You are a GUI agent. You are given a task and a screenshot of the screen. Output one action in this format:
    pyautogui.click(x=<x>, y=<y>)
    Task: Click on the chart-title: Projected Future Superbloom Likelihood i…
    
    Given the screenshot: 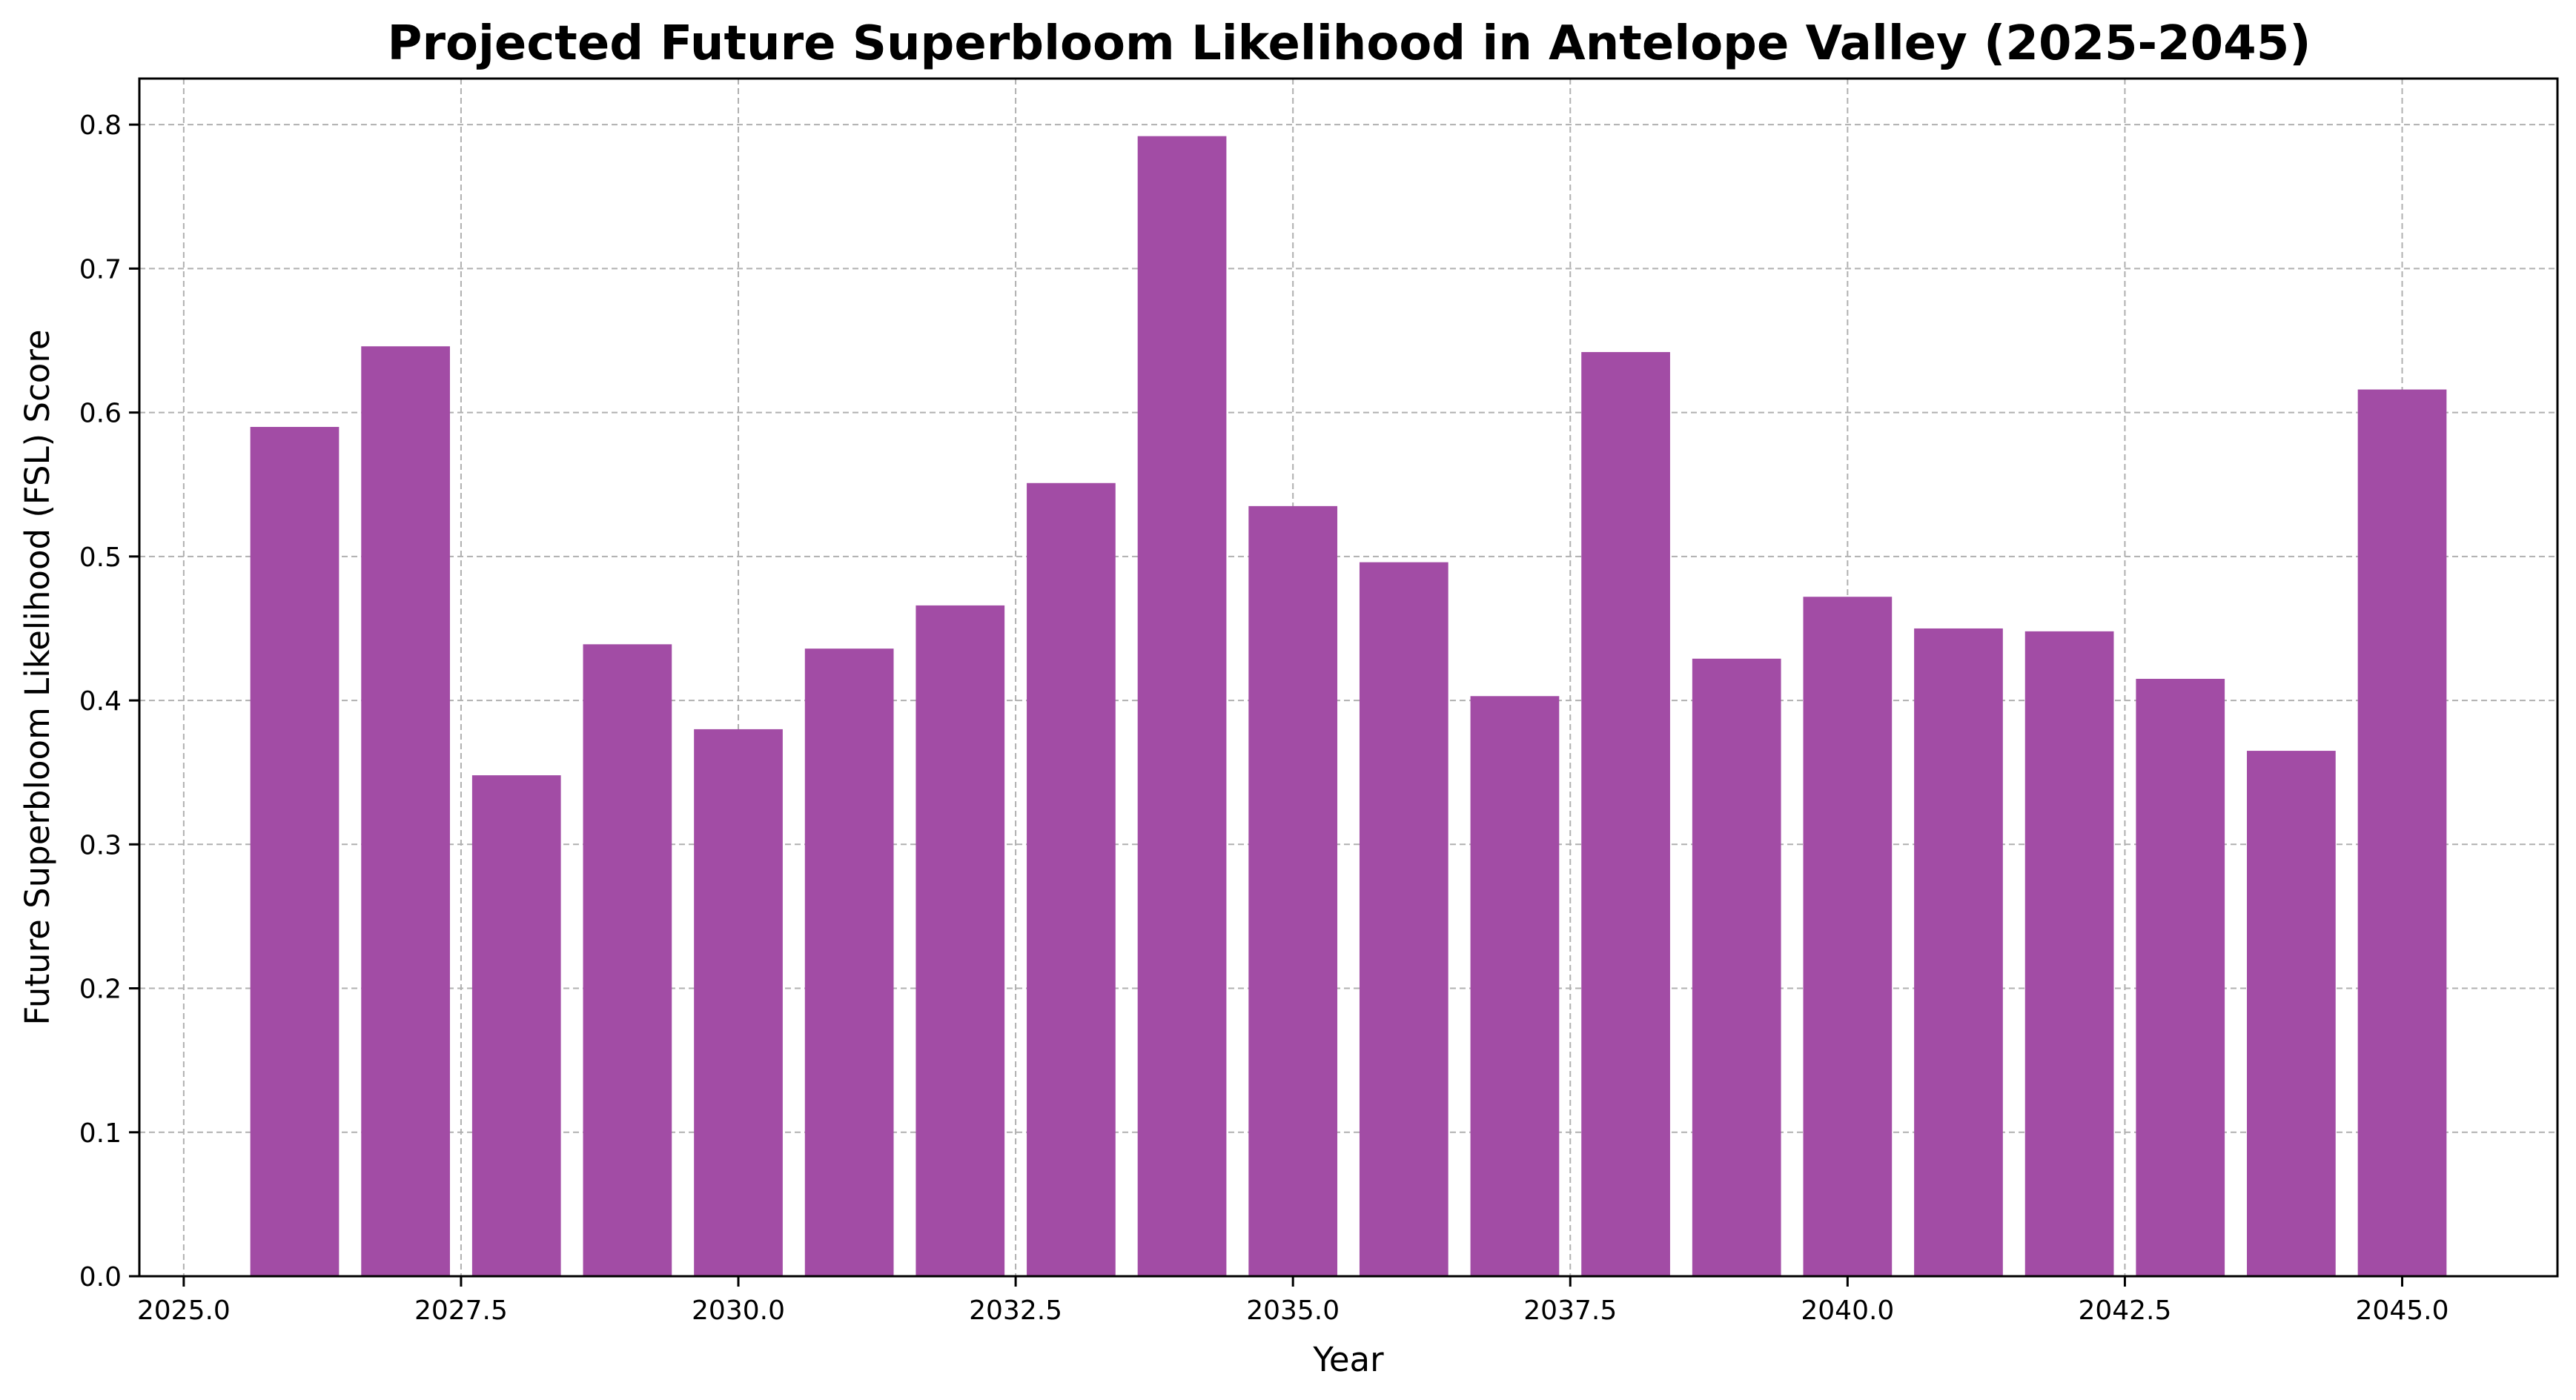 What is the action you would take?
    pyautogui.click(x=1349, y=43)
    